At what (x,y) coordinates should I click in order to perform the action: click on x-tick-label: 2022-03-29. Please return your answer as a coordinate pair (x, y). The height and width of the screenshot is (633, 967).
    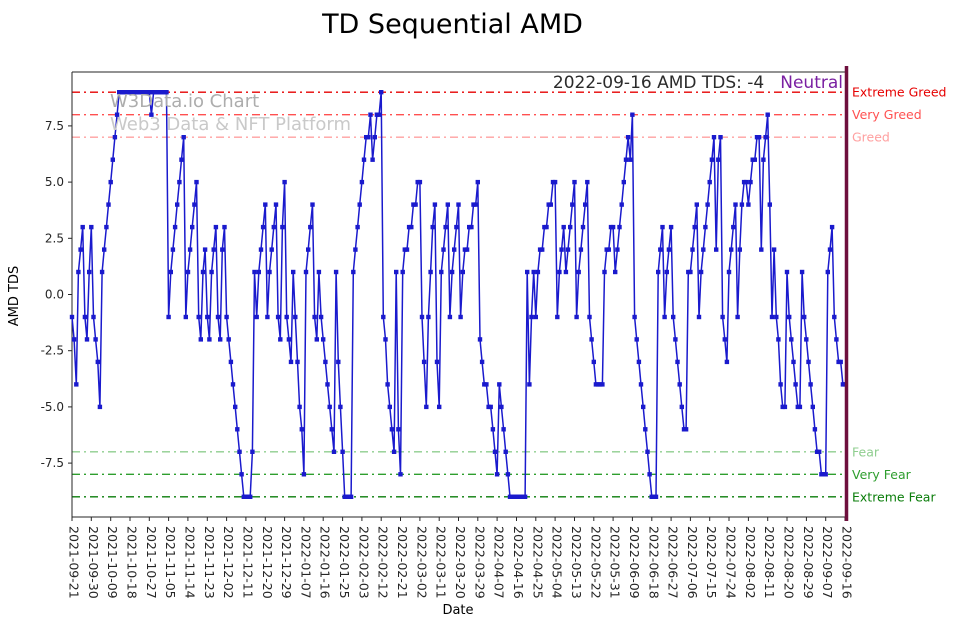
    Looking at the image, I should click on (479, 562).